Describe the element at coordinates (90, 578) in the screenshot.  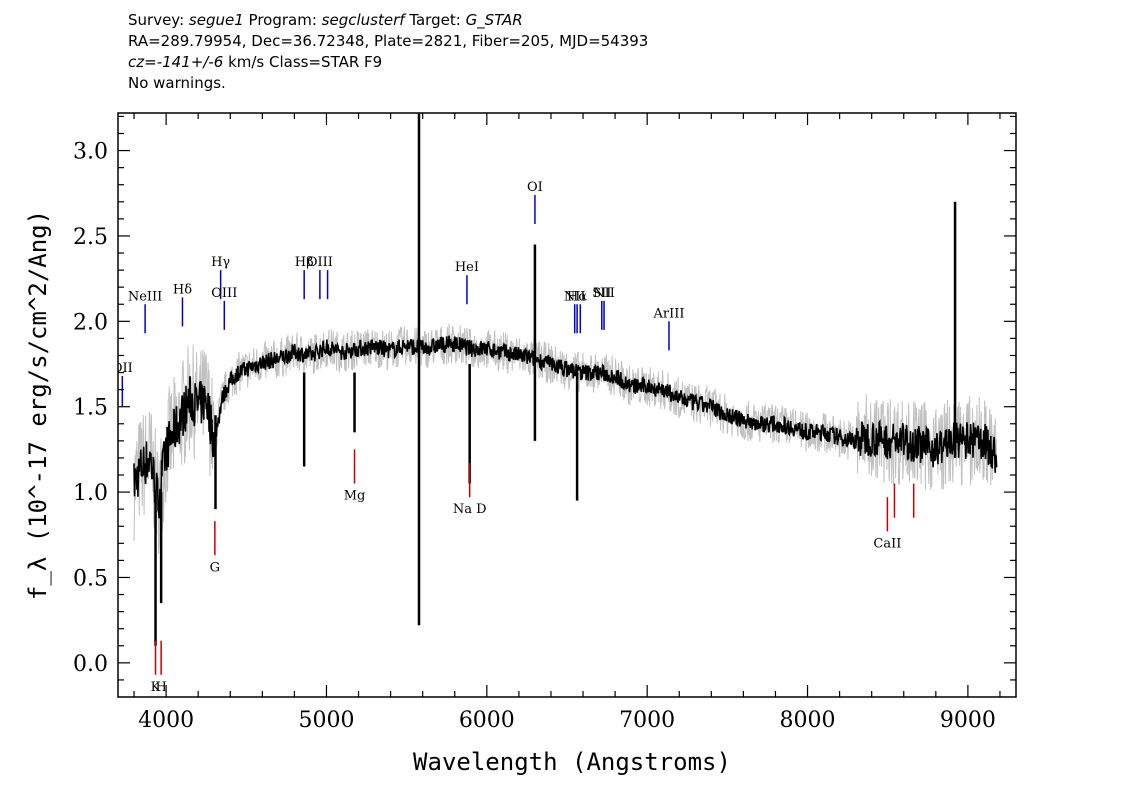
I see `y-tick-label-1: 0.5` at that location.